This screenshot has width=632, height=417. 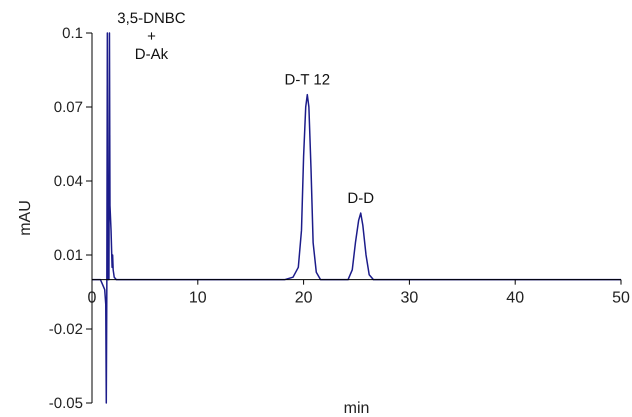 I want to click on y-axis-title: mAU, so click(x=25, y=218).